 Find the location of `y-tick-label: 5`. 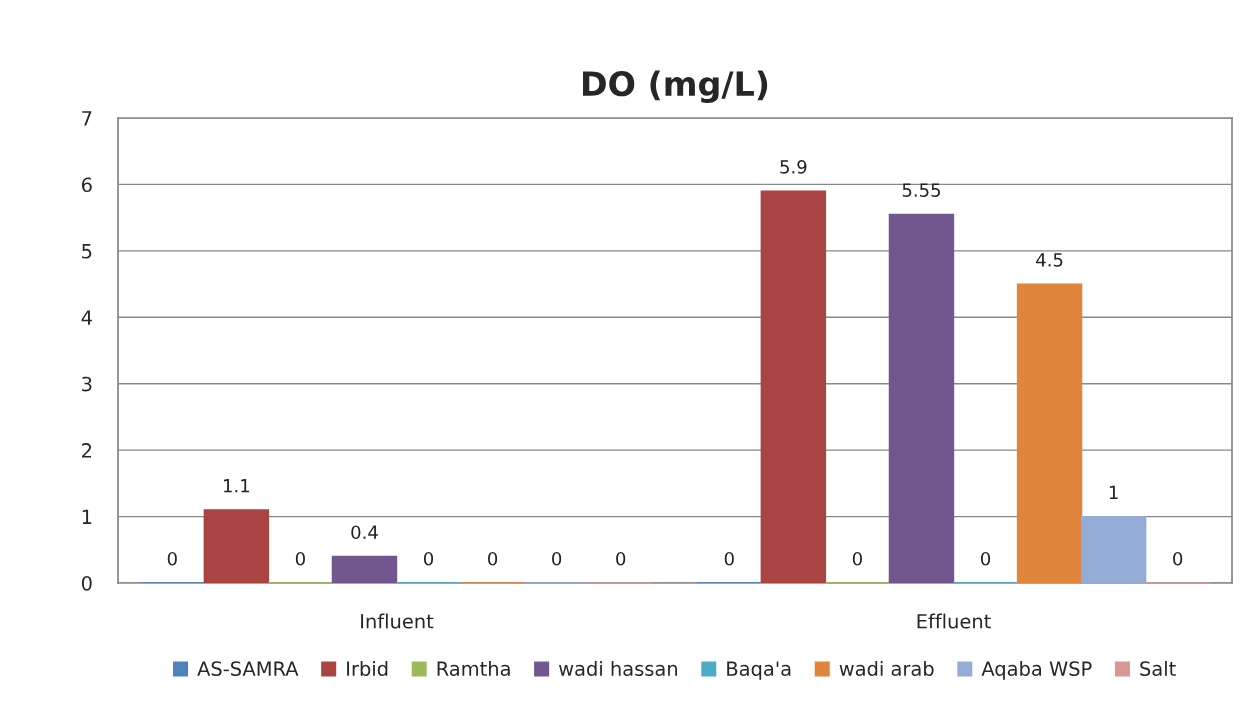

y-tick-label: 5 is located at coordinates (87, 251).